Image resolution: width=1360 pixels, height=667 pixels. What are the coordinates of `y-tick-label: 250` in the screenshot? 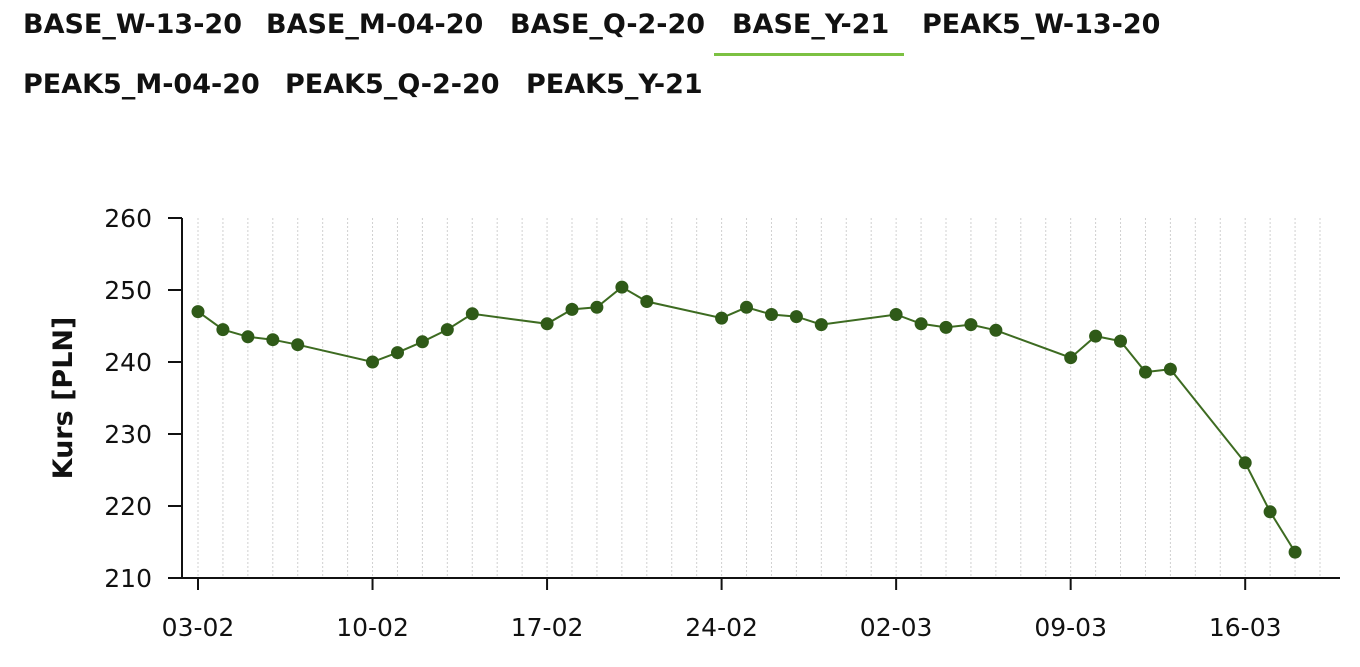 It's located at (128, 290).